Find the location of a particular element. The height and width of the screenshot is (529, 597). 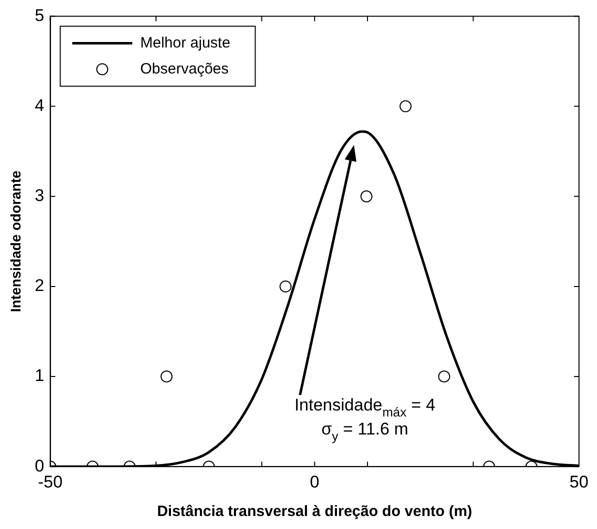

x-tick-label: 0 is located at coordinates (315, 482).